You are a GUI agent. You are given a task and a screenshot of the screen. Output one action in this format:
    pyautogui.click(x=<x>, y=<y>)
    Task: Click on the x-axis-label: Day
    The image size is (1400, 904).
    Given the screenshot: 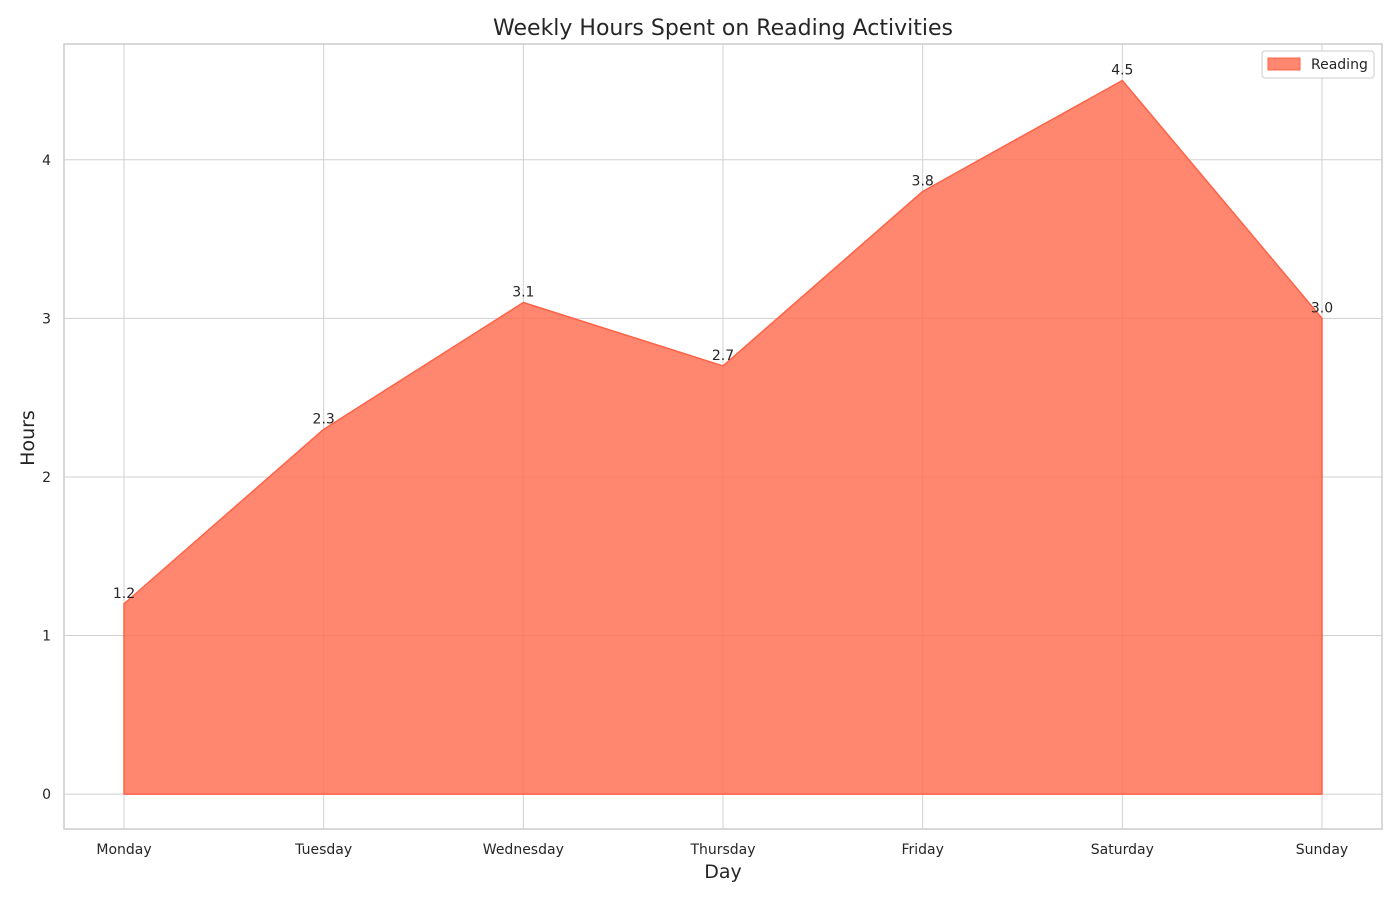 What is the action you would take?
    pyautogui.click(x=723, y=872)
    